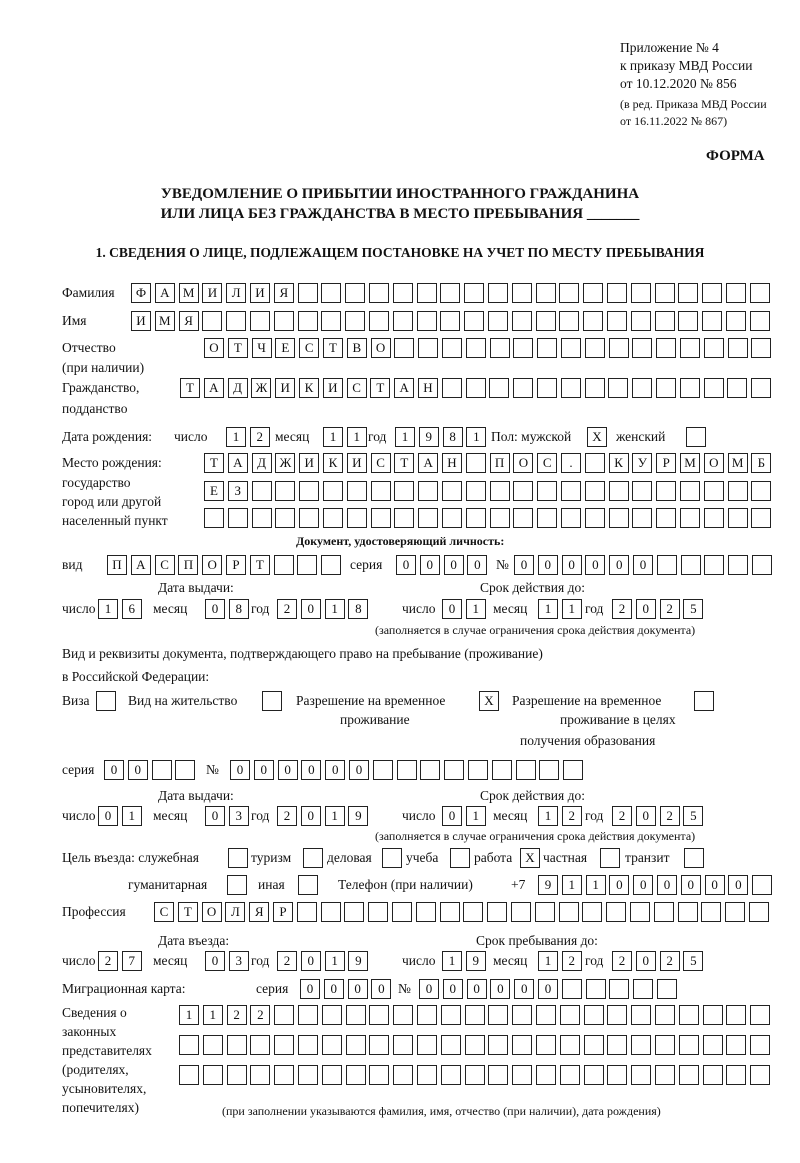  What do you see at coordinates (524, 989) in the screenshot?
I see `input-cell-mc-number: 0` at bounding box center [524, 989].